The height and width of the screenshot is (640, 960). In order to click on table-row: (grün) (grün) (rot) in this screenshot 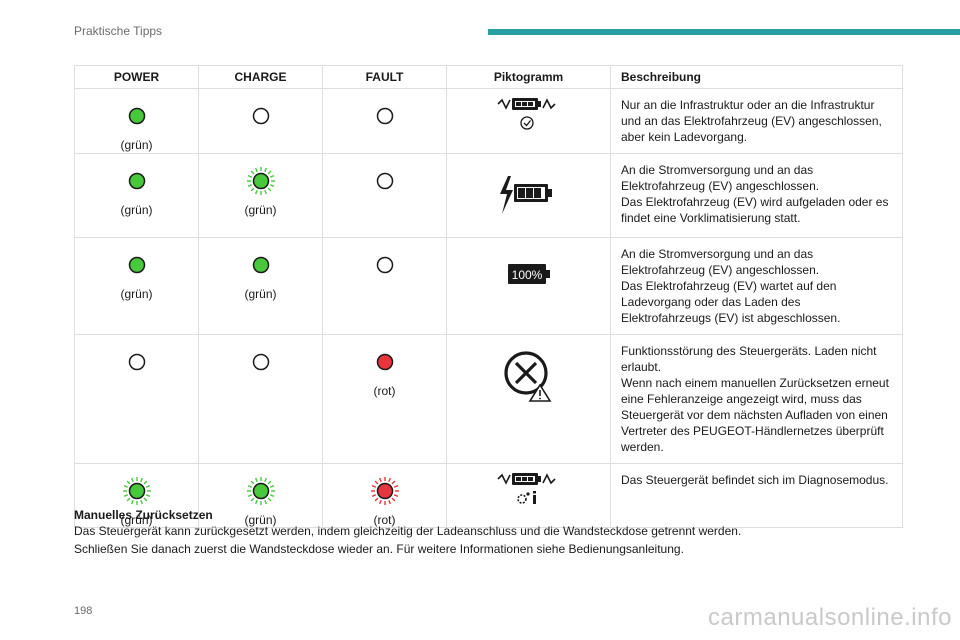, I will do `click(488, 495)`.